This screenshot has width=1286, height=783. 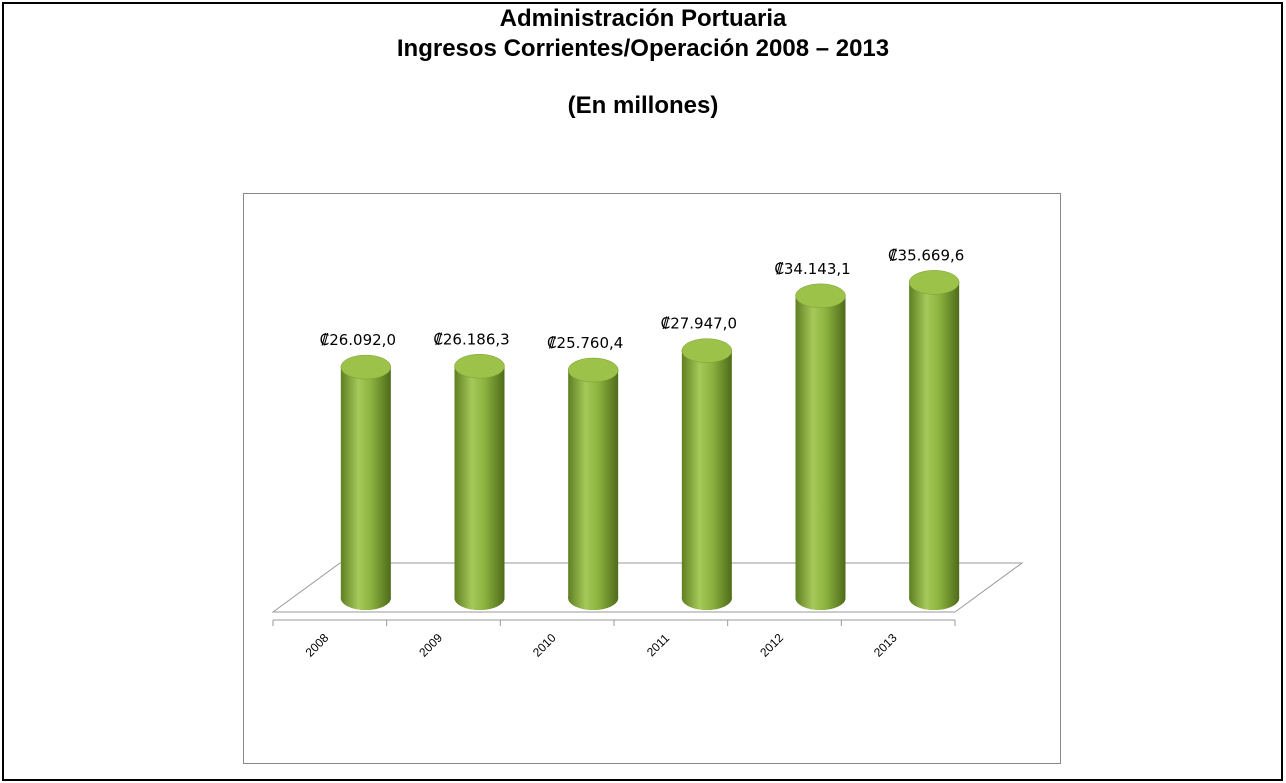 I want to click on value-label: ₡26.092,0, so click(x=358, y=340).